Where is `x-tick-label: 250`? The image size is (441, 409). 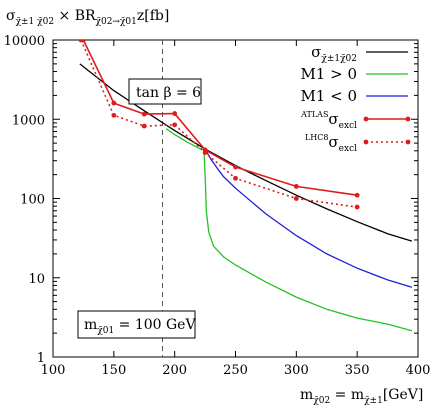
x-tick-label: 250 is located at coordinates (235, 370).